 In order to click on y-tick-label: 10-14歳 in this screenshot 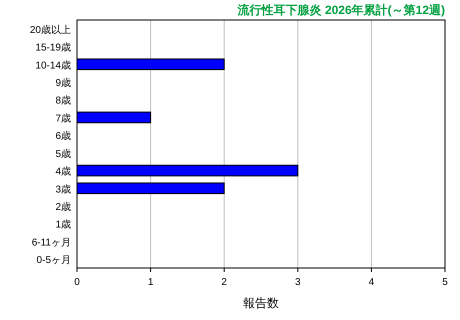, I will do `click(53, 65)`.